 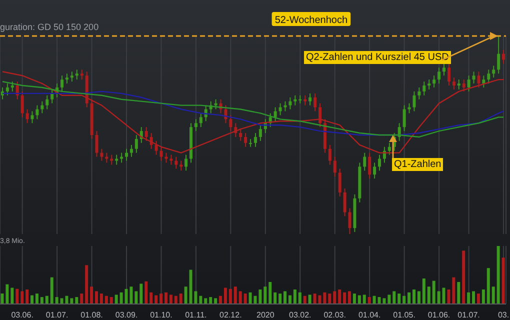 What do you see at coordinates (311, 20) in the screenshot?
I see `ref-line-label: 52-Wochenhoch` at bounding box center [311, 20].